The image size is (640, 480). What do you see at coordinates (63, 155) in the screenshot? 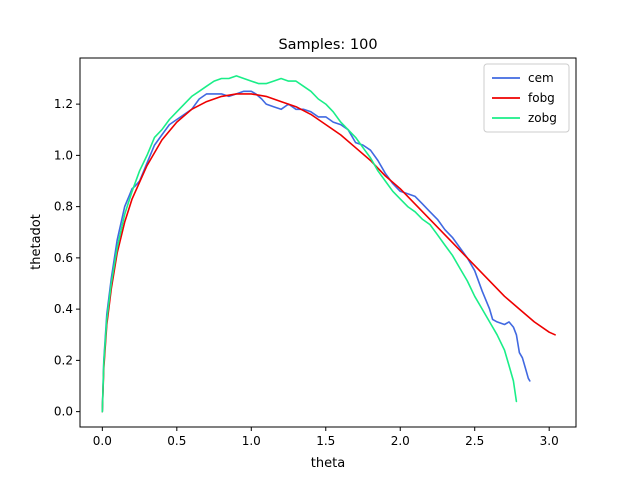
I see `y-tick-label: 1.0` at bounding box center [63, 155].